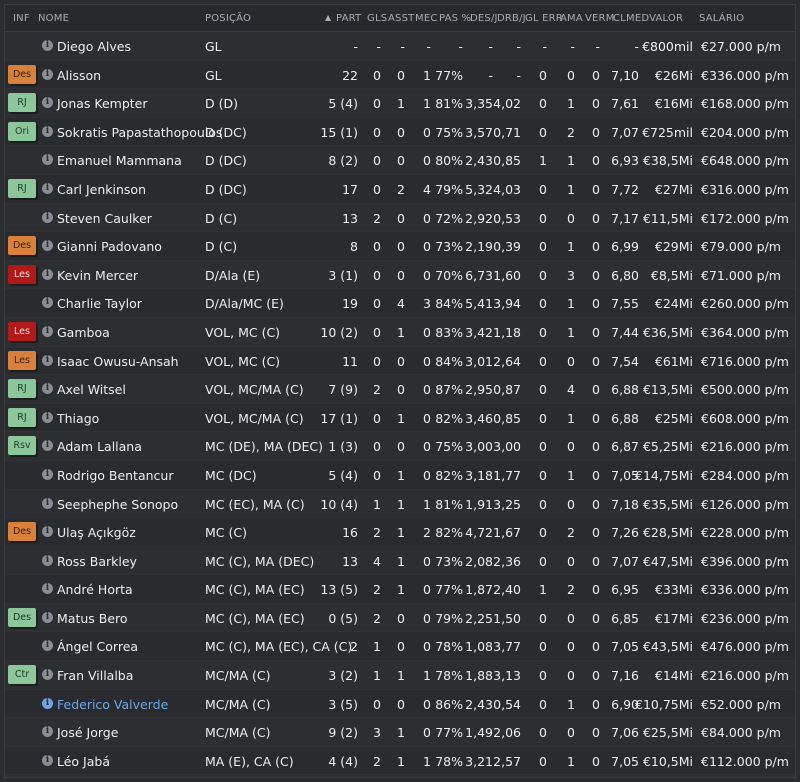  I want to click on cell-name: Seephephe Sonopo, so click(118, 504).